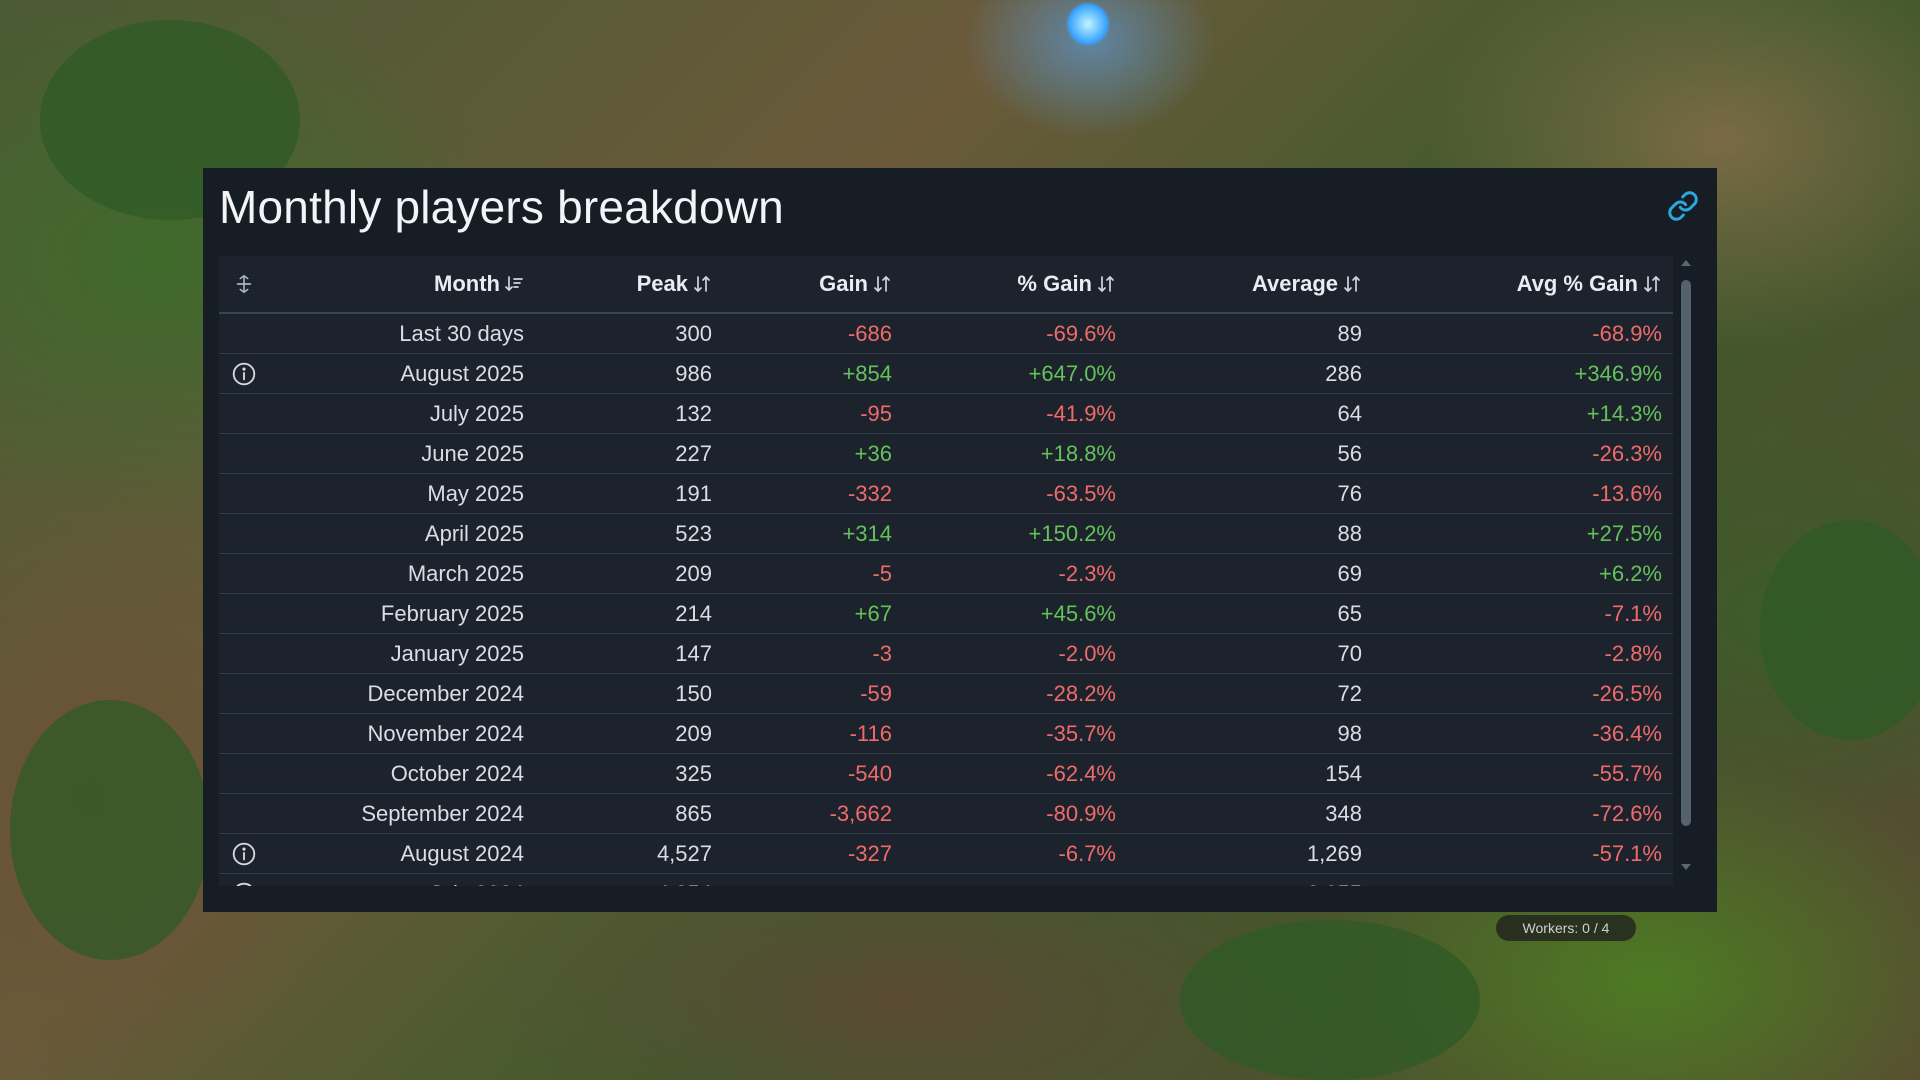 This screenshot has height=1080, width=1920. What do you see at coordinates (401, 653) in the screenshot?
I see `cell-month: January 2025` at bounding box center [401, 653].